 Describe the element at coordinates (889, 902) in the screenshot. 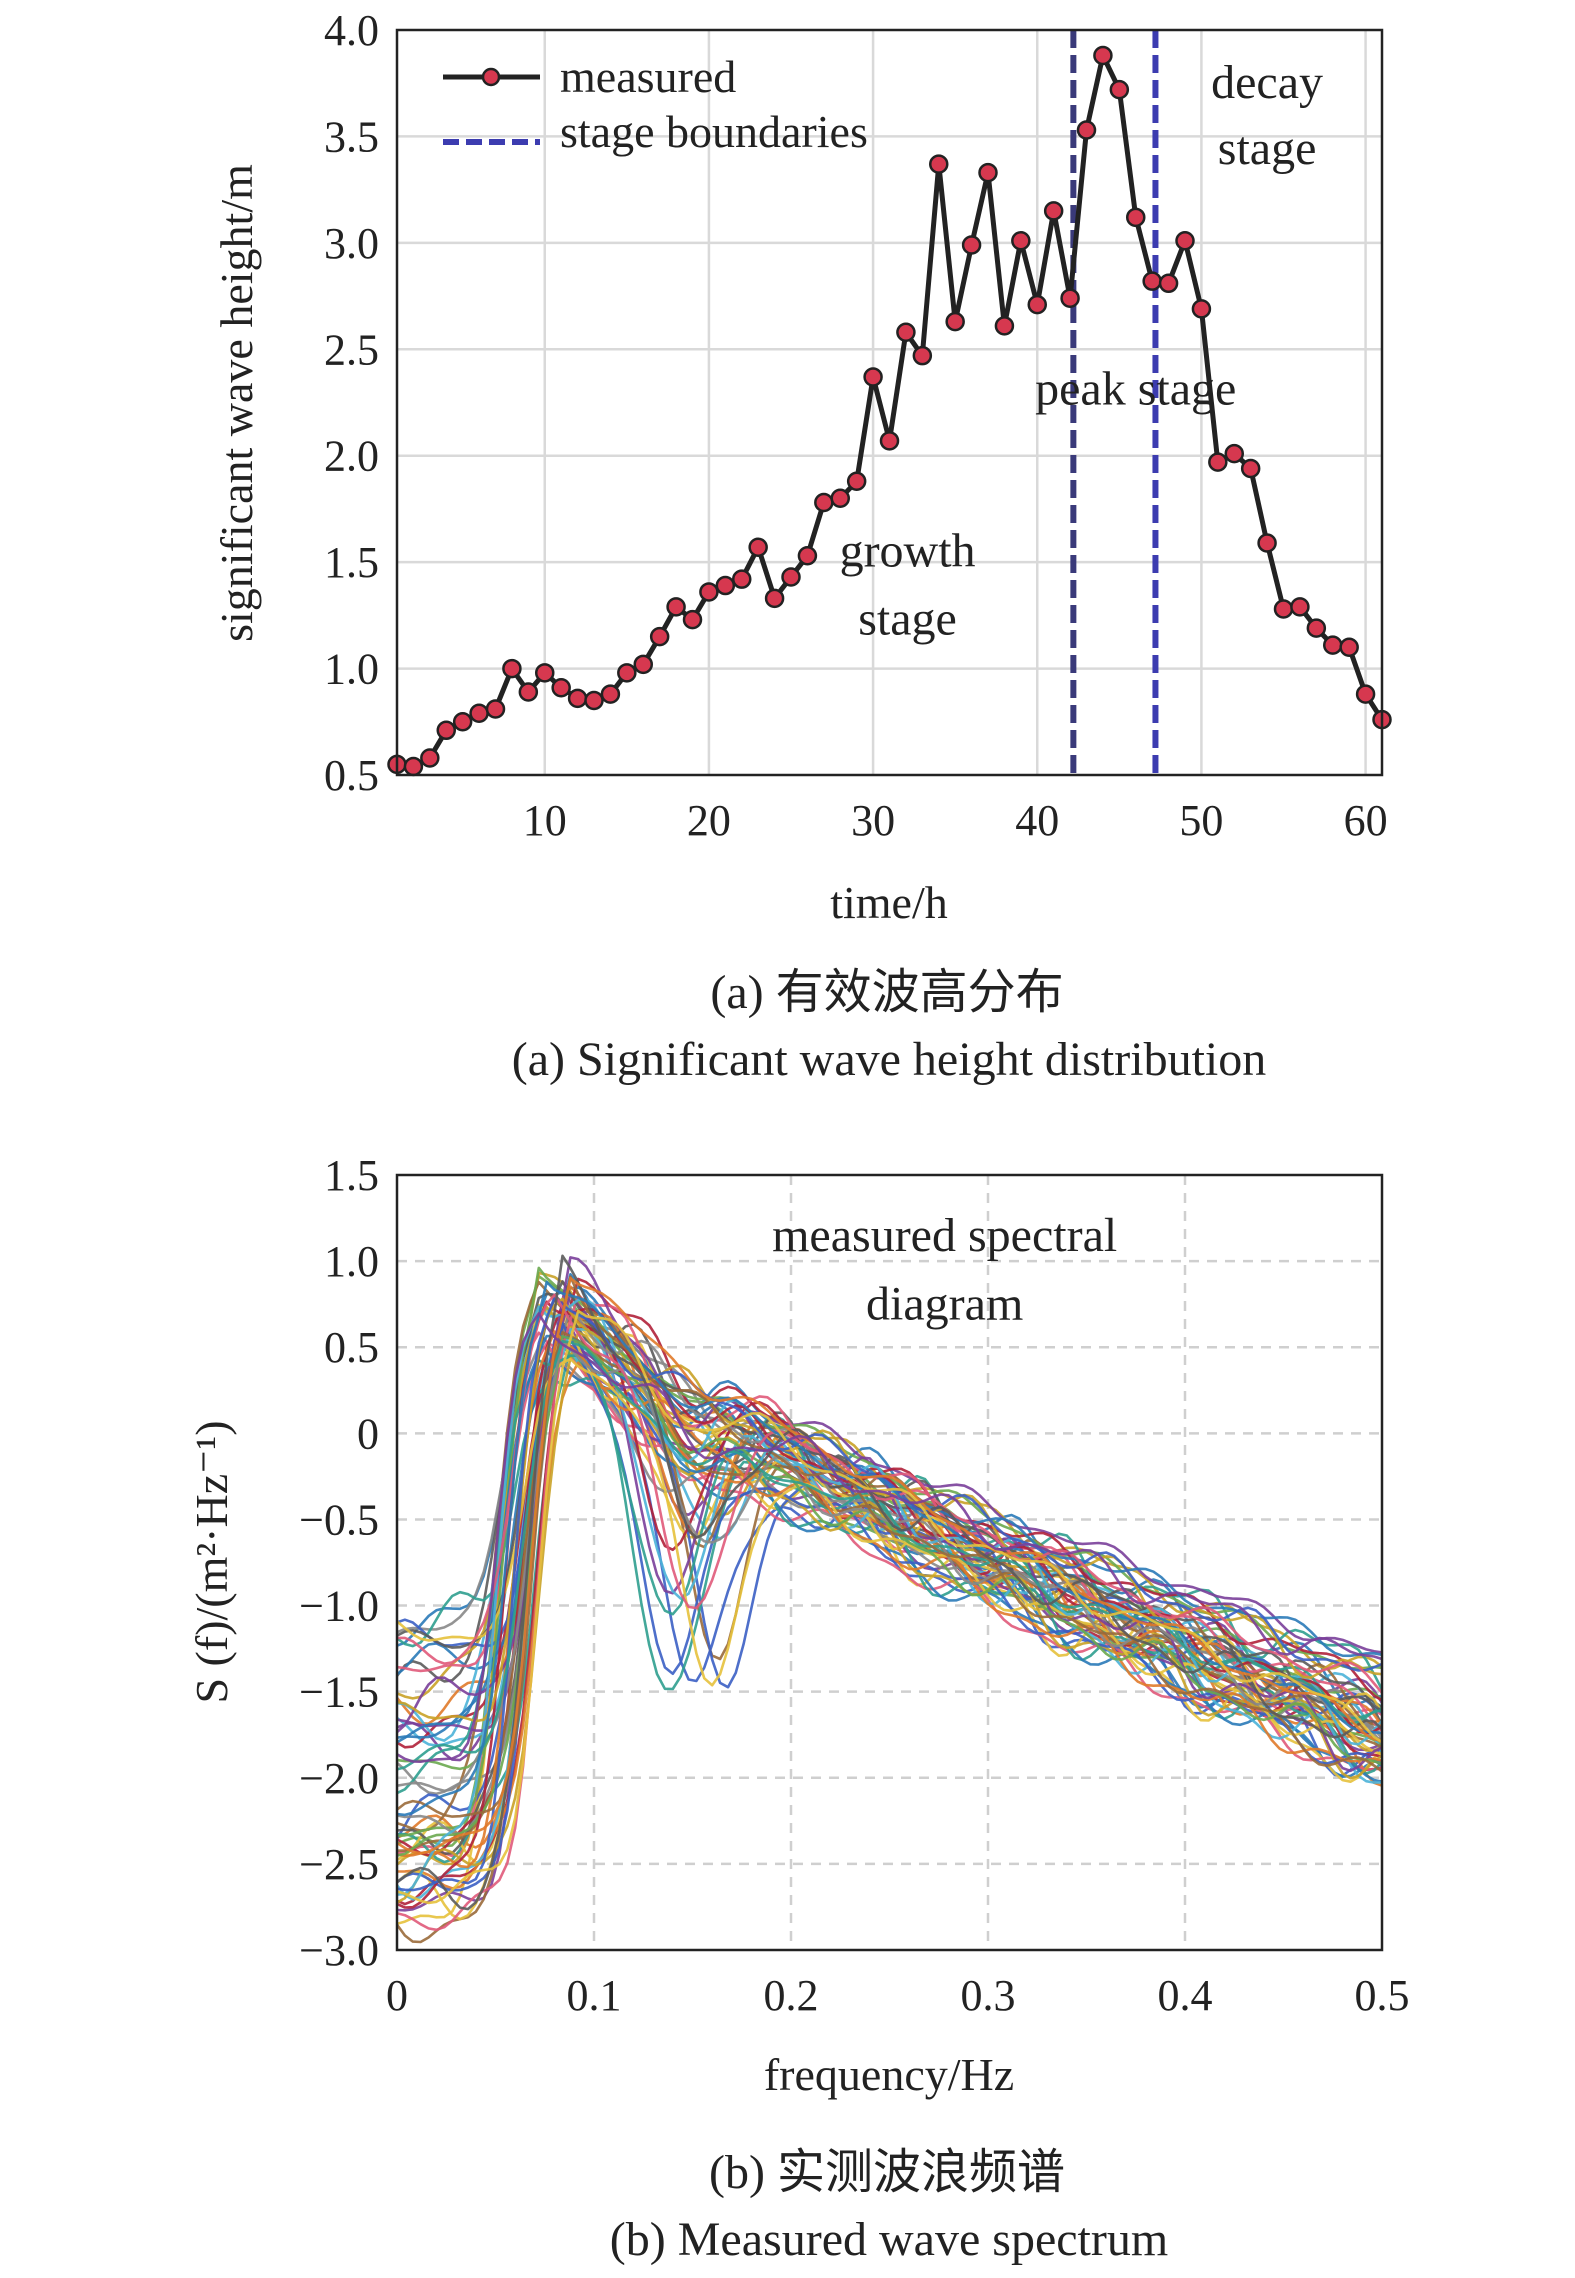

I see `chart-a-x-axis-label: time/h` at that location.